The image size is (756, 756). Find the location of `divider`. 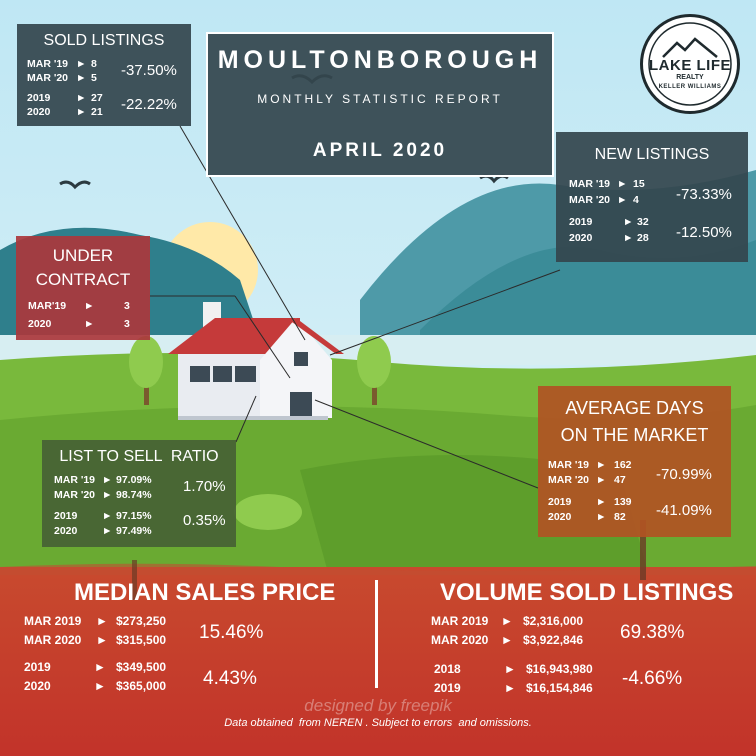

divider is located at coordinates (376, 634).